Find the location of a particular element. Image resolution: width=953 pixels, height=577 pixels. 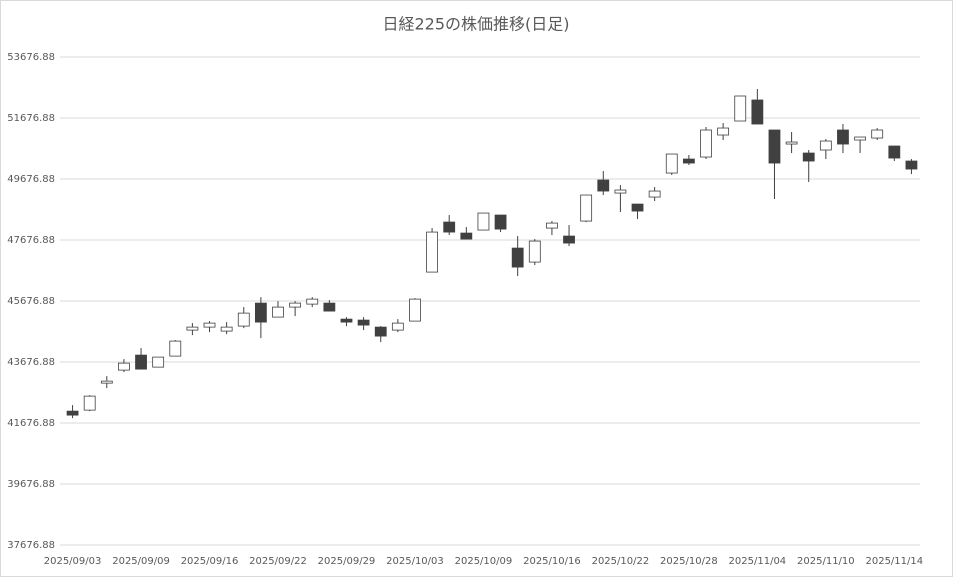

y-tick-label: 47676.88 is located at coordinates (31, 240).